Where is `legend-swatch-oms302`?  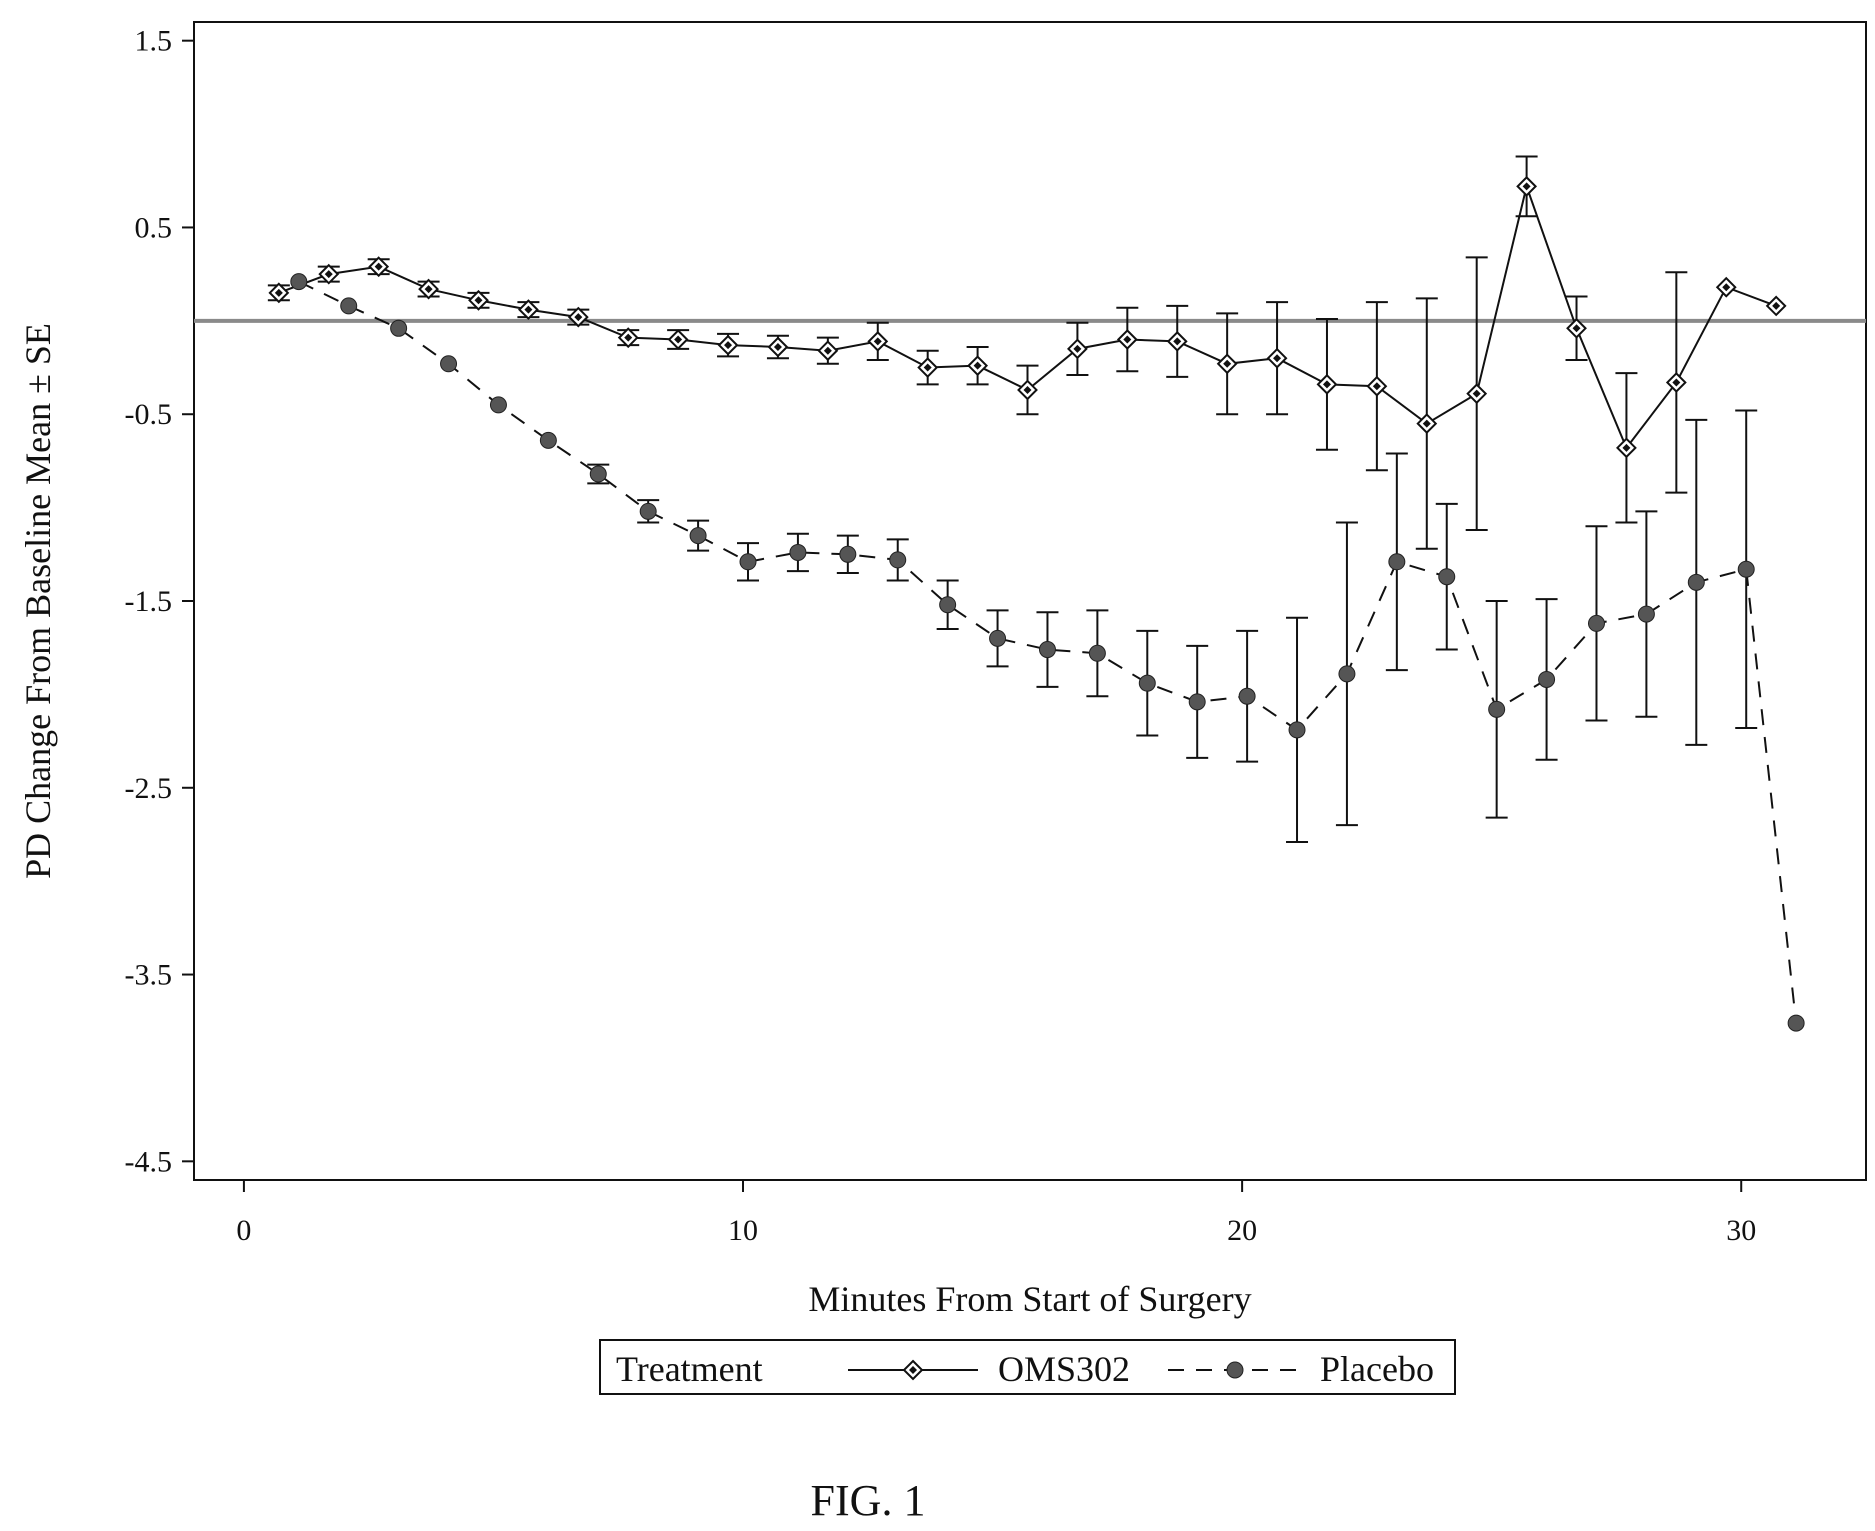 legend-swatch-oms302 is located at coordinates (913, 1370).